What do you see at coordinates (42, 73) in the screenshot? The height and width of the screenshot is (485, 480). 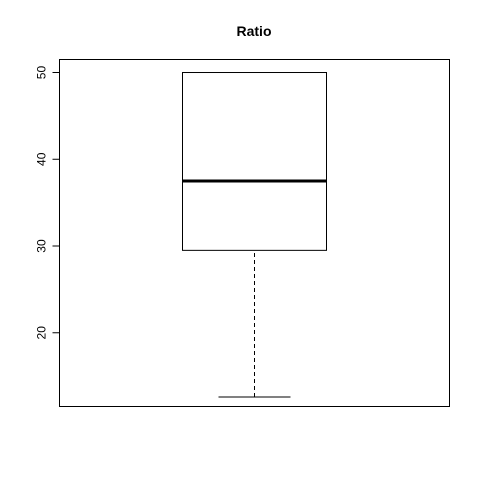 I see `y-tick-label: 50` at bounding box center [42, 73].